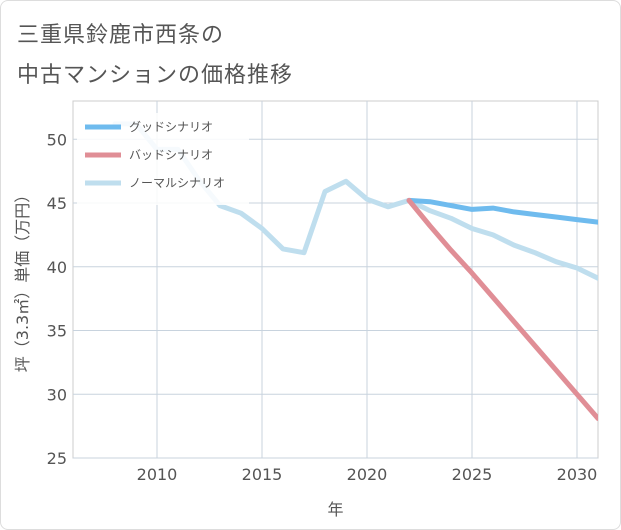 This screenshot has height=530, width=621. Describe the element at coordinates (57, 458) in the screenshot. I see `y-tick-label: 25` at that location.